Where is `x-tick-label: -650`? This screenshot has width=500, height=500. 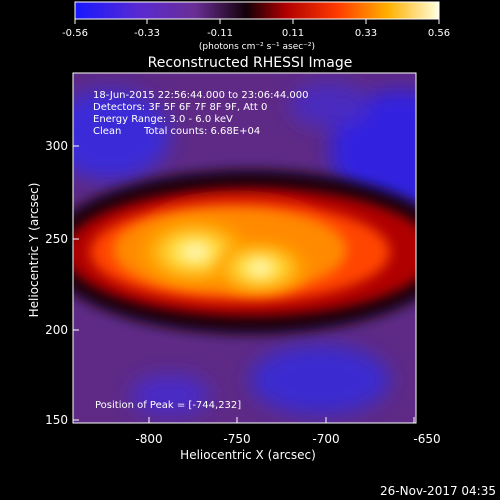
x-tick-label: -650 is located at coordinates (426, 439).